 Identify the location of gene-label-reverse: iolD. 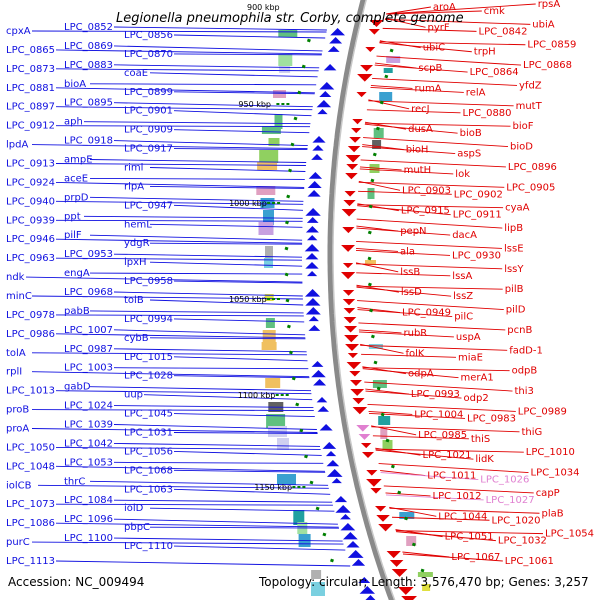
(134, 508).